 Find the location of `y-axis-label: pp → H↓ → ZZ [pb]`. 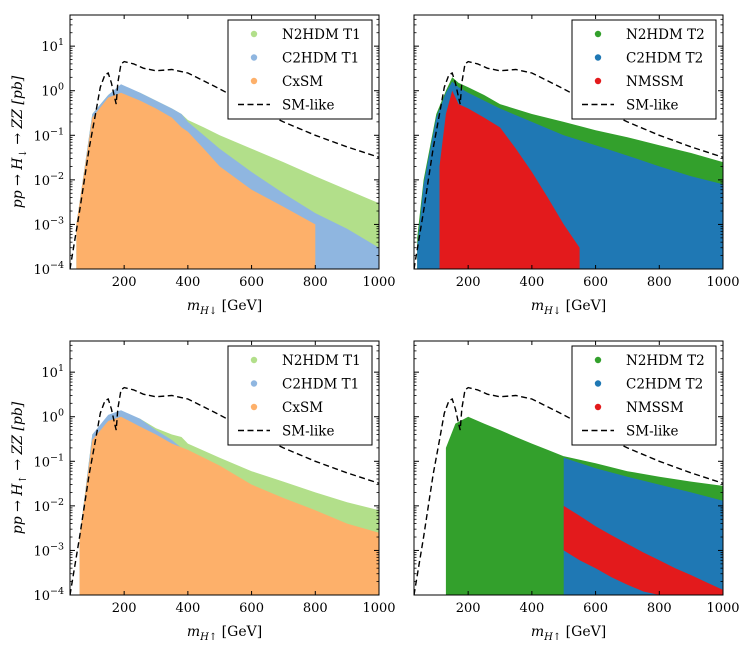

y-axis-label: pp → H↓ → ZZ [pb] is located at coordinates (19, 141).